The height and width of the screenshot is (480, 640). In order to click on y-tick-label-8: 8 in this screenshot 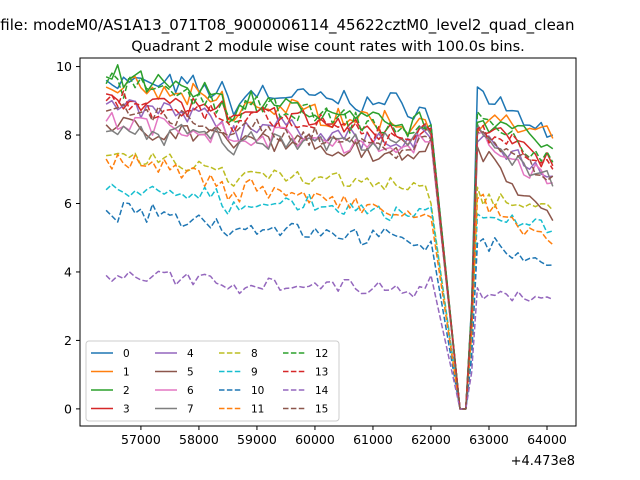, I will do `click(68, 135)`.